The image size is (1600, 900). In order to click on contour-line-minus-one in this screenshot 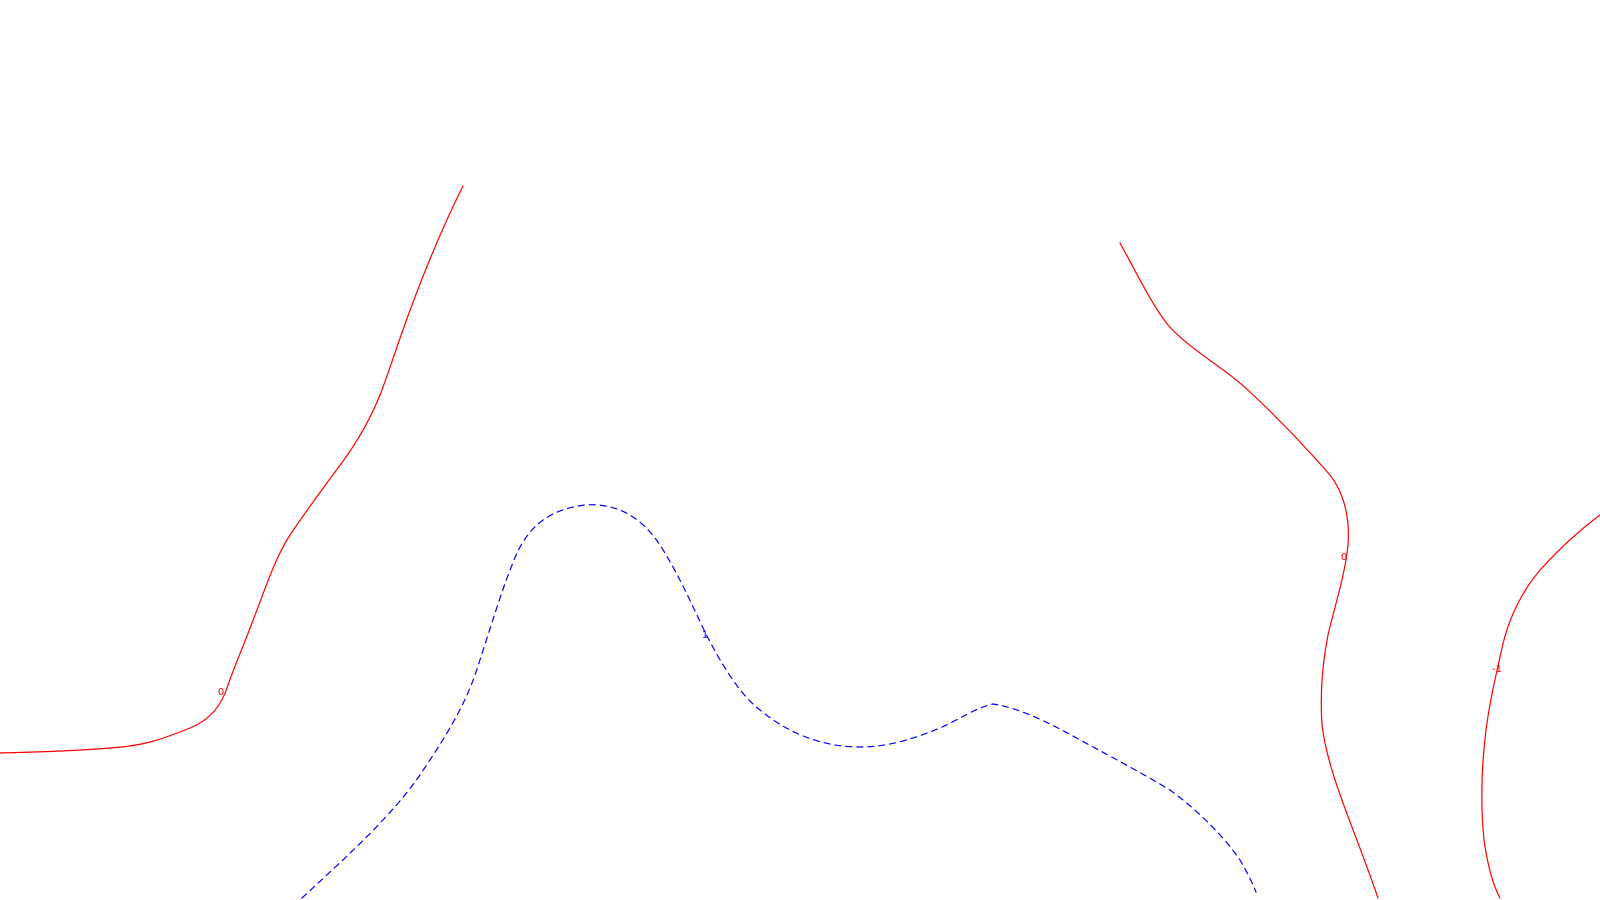, I will do `click(1540, 706)`.